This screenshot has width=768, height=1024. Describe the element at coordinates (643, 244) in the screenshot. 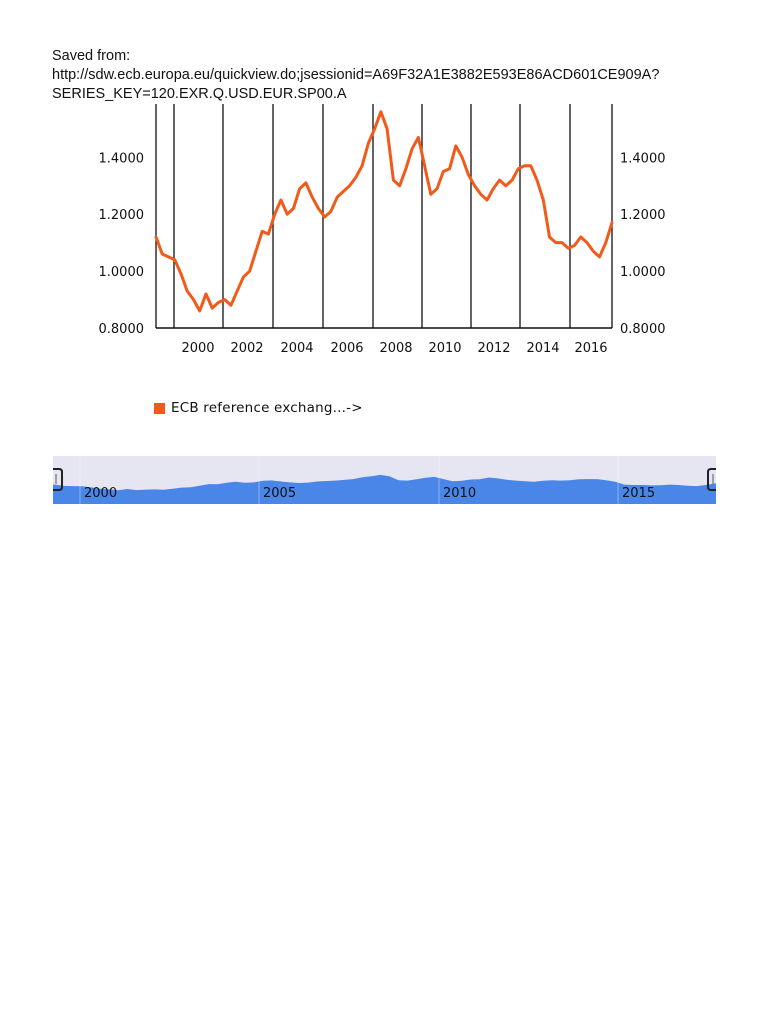

I see `y-axis-right-labels: 0.8000 1.0000 1.2000 1.4000` at that location.